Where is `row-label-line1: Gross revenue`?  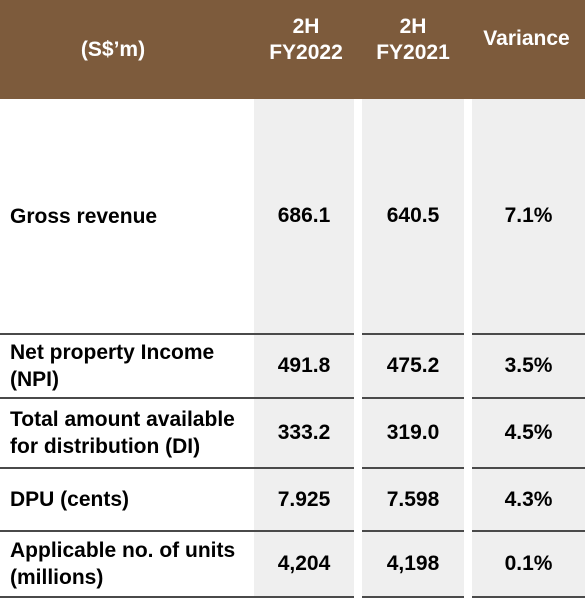 row-label-line1: Gross revenue is located at coordinates (84, 216).